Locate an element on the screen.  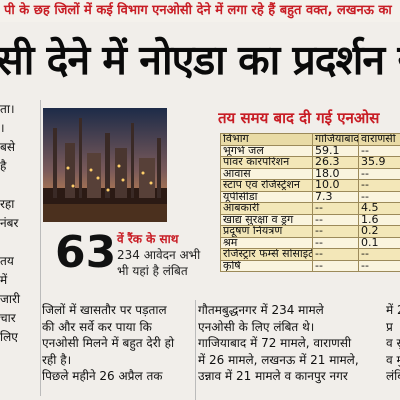
caption-line: 234 आवेदन अभी is located at coordinates (159, 255).